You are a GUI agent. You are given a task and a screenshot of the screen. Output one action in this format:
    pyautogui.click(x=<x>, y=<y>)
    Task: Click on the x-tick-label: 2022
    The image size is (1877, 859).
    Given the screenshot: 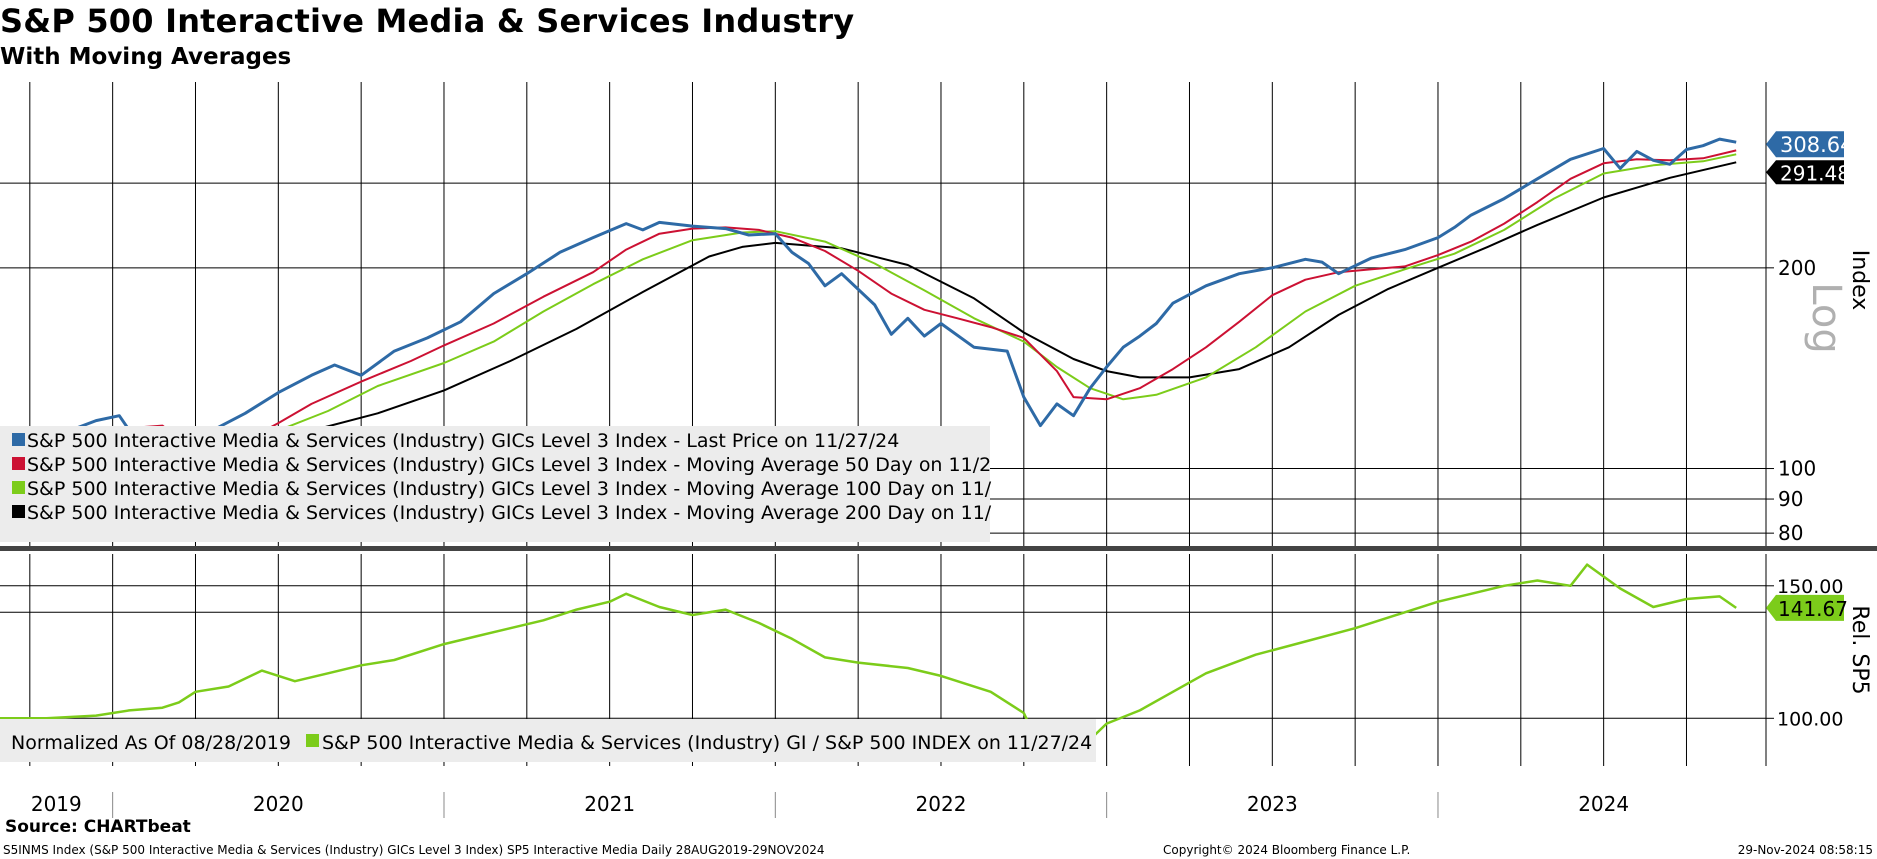 What is the action you would take?
    pyautogui.click(x=941, y=804)
    